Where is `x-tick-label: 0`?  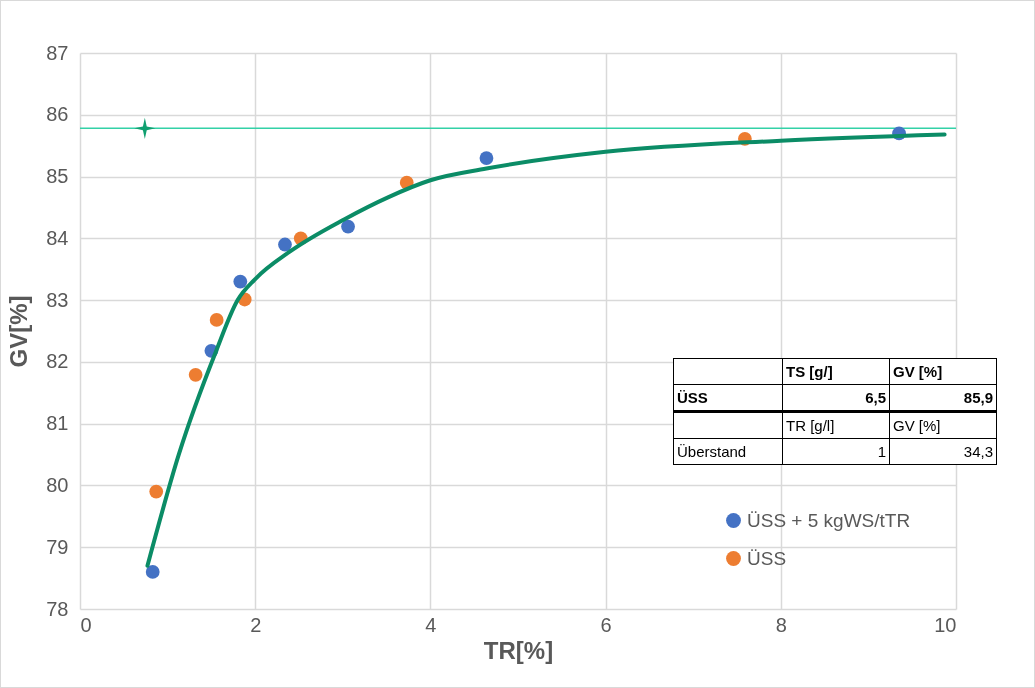
x-tick-label: 0 is located at coordinates (86, 624).